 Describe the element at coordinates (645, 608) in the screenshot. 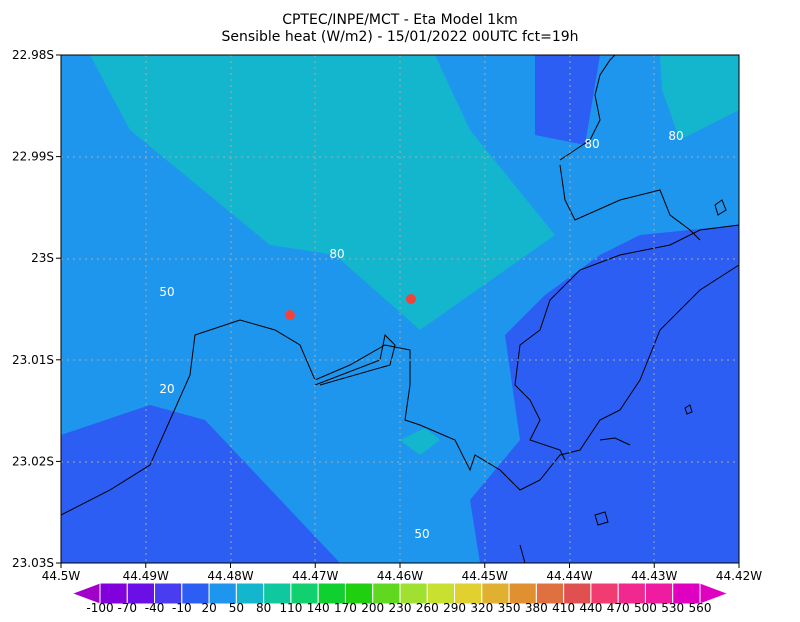

I see `colorbar-label: 500` at that location.